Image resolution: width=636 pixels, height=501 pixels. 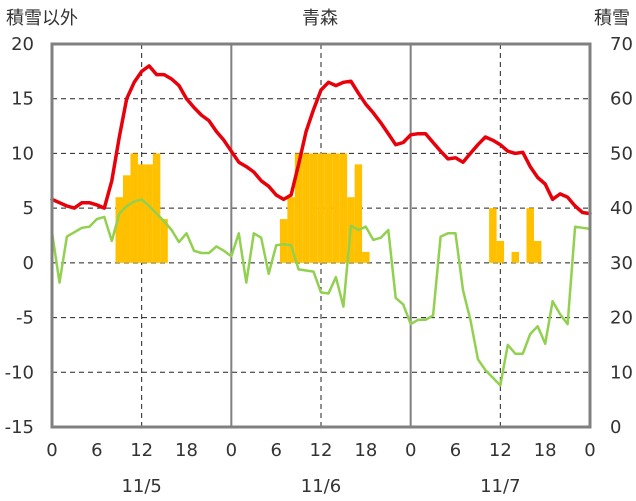 I want to click on right-y-tick-label: 10, so click(x=621, y=372).